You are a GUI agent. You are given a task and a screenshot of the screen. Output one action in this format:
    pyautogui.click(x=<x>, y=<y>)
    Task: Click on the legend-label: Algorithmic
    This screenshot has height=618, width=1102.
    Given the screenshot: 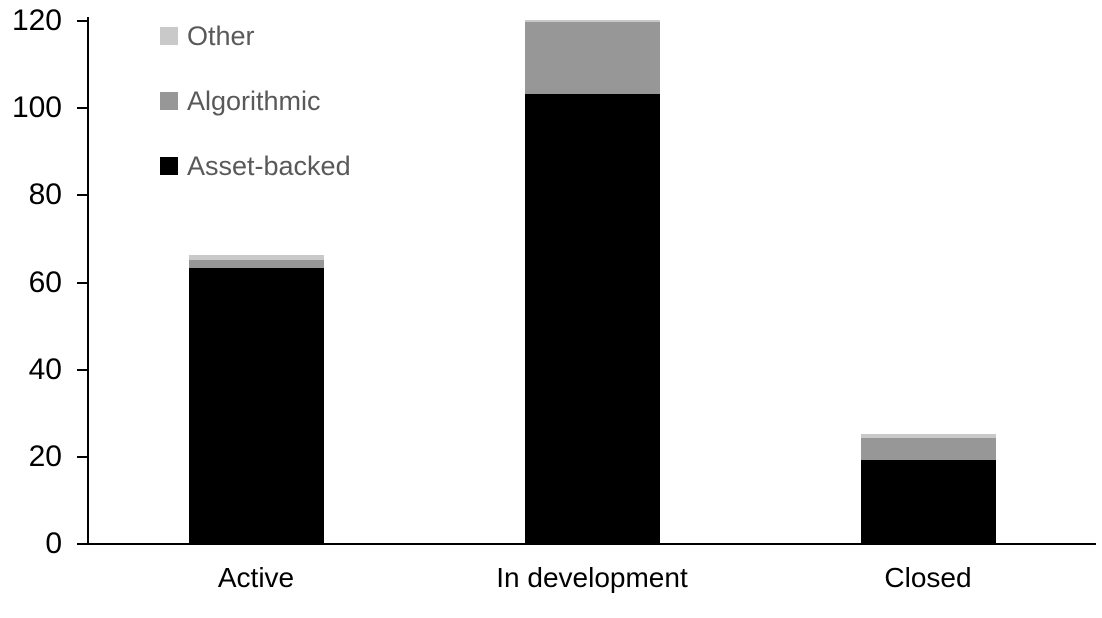 What is the action you would take?
    pyautogui.click(x=254, y=100)
    